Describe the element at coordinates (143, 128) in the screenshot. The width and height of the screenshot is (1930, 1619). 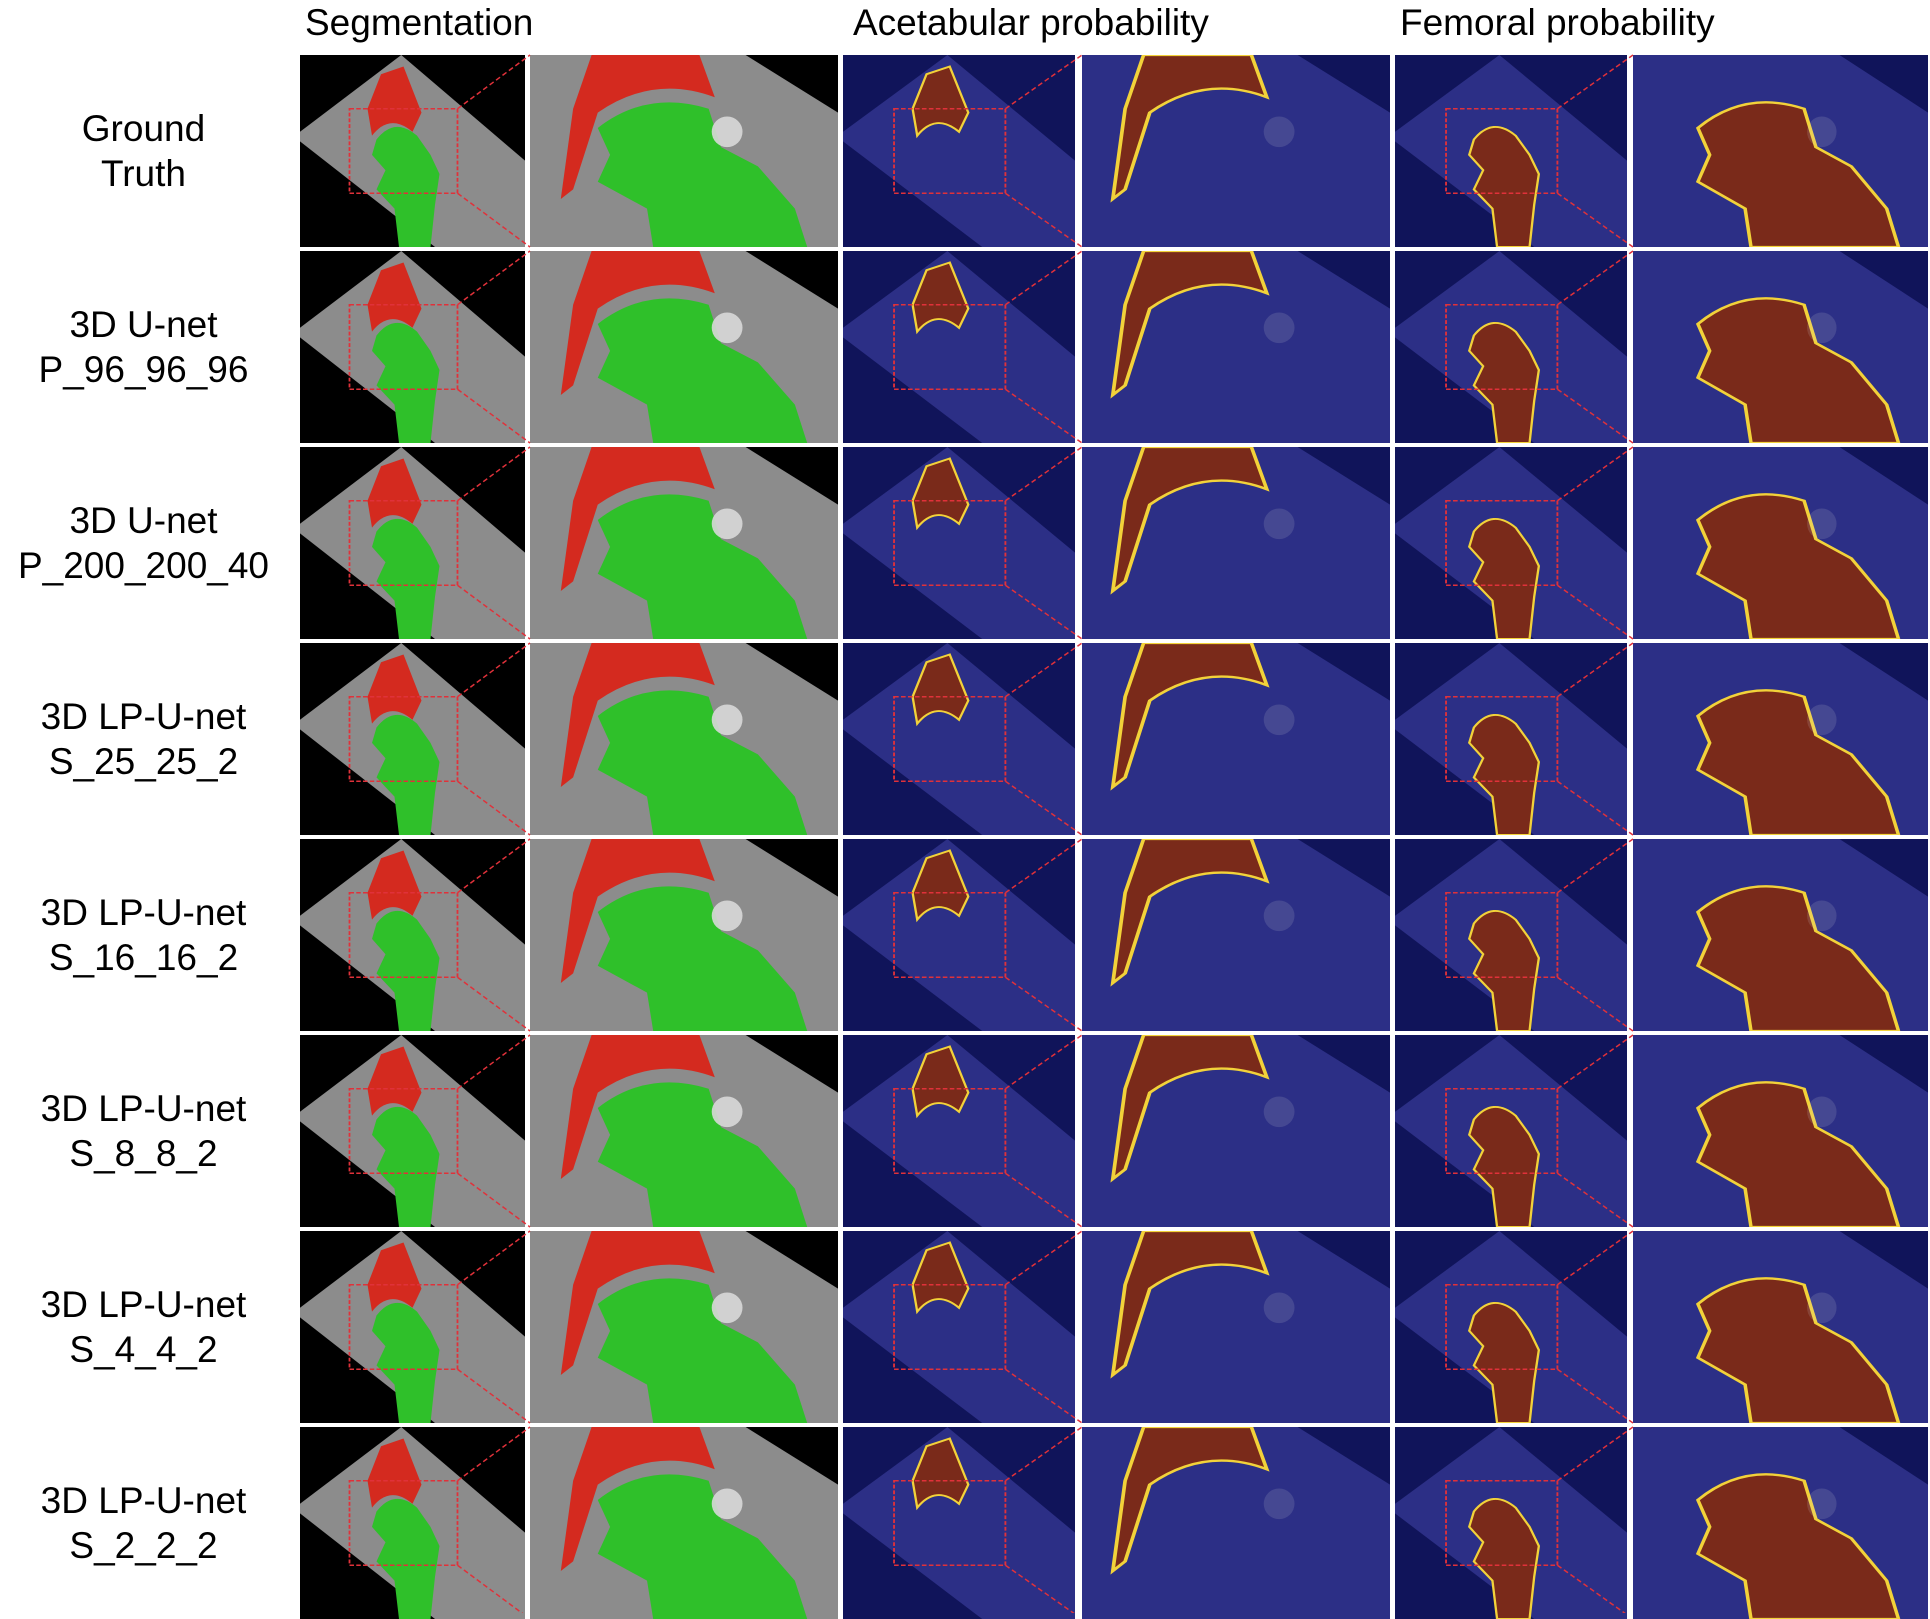
I see `row-label-line1: Ground` at that location.